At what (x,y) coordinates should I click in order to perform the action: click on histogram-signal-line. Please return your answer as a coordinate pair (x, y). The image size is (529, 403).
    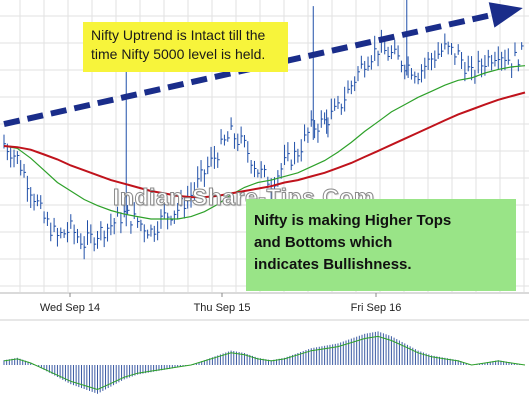
    Looking at the image, I should click on (264, 363).